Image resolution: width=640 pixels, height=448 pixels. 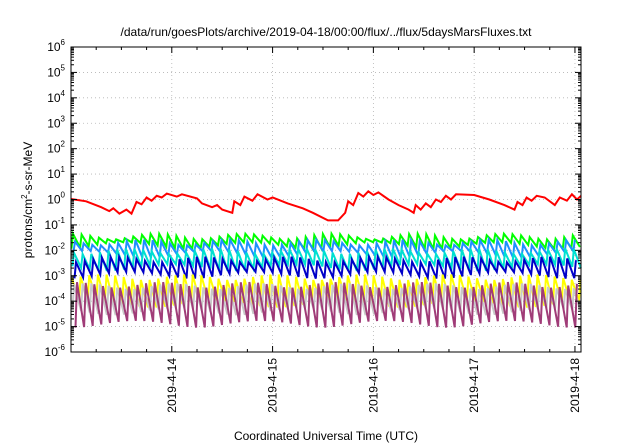 What do you see at coordinates (55, 275) in the screenshot?
I see `y-tick-label: 10⁻³` at bounding box center [55, 275].